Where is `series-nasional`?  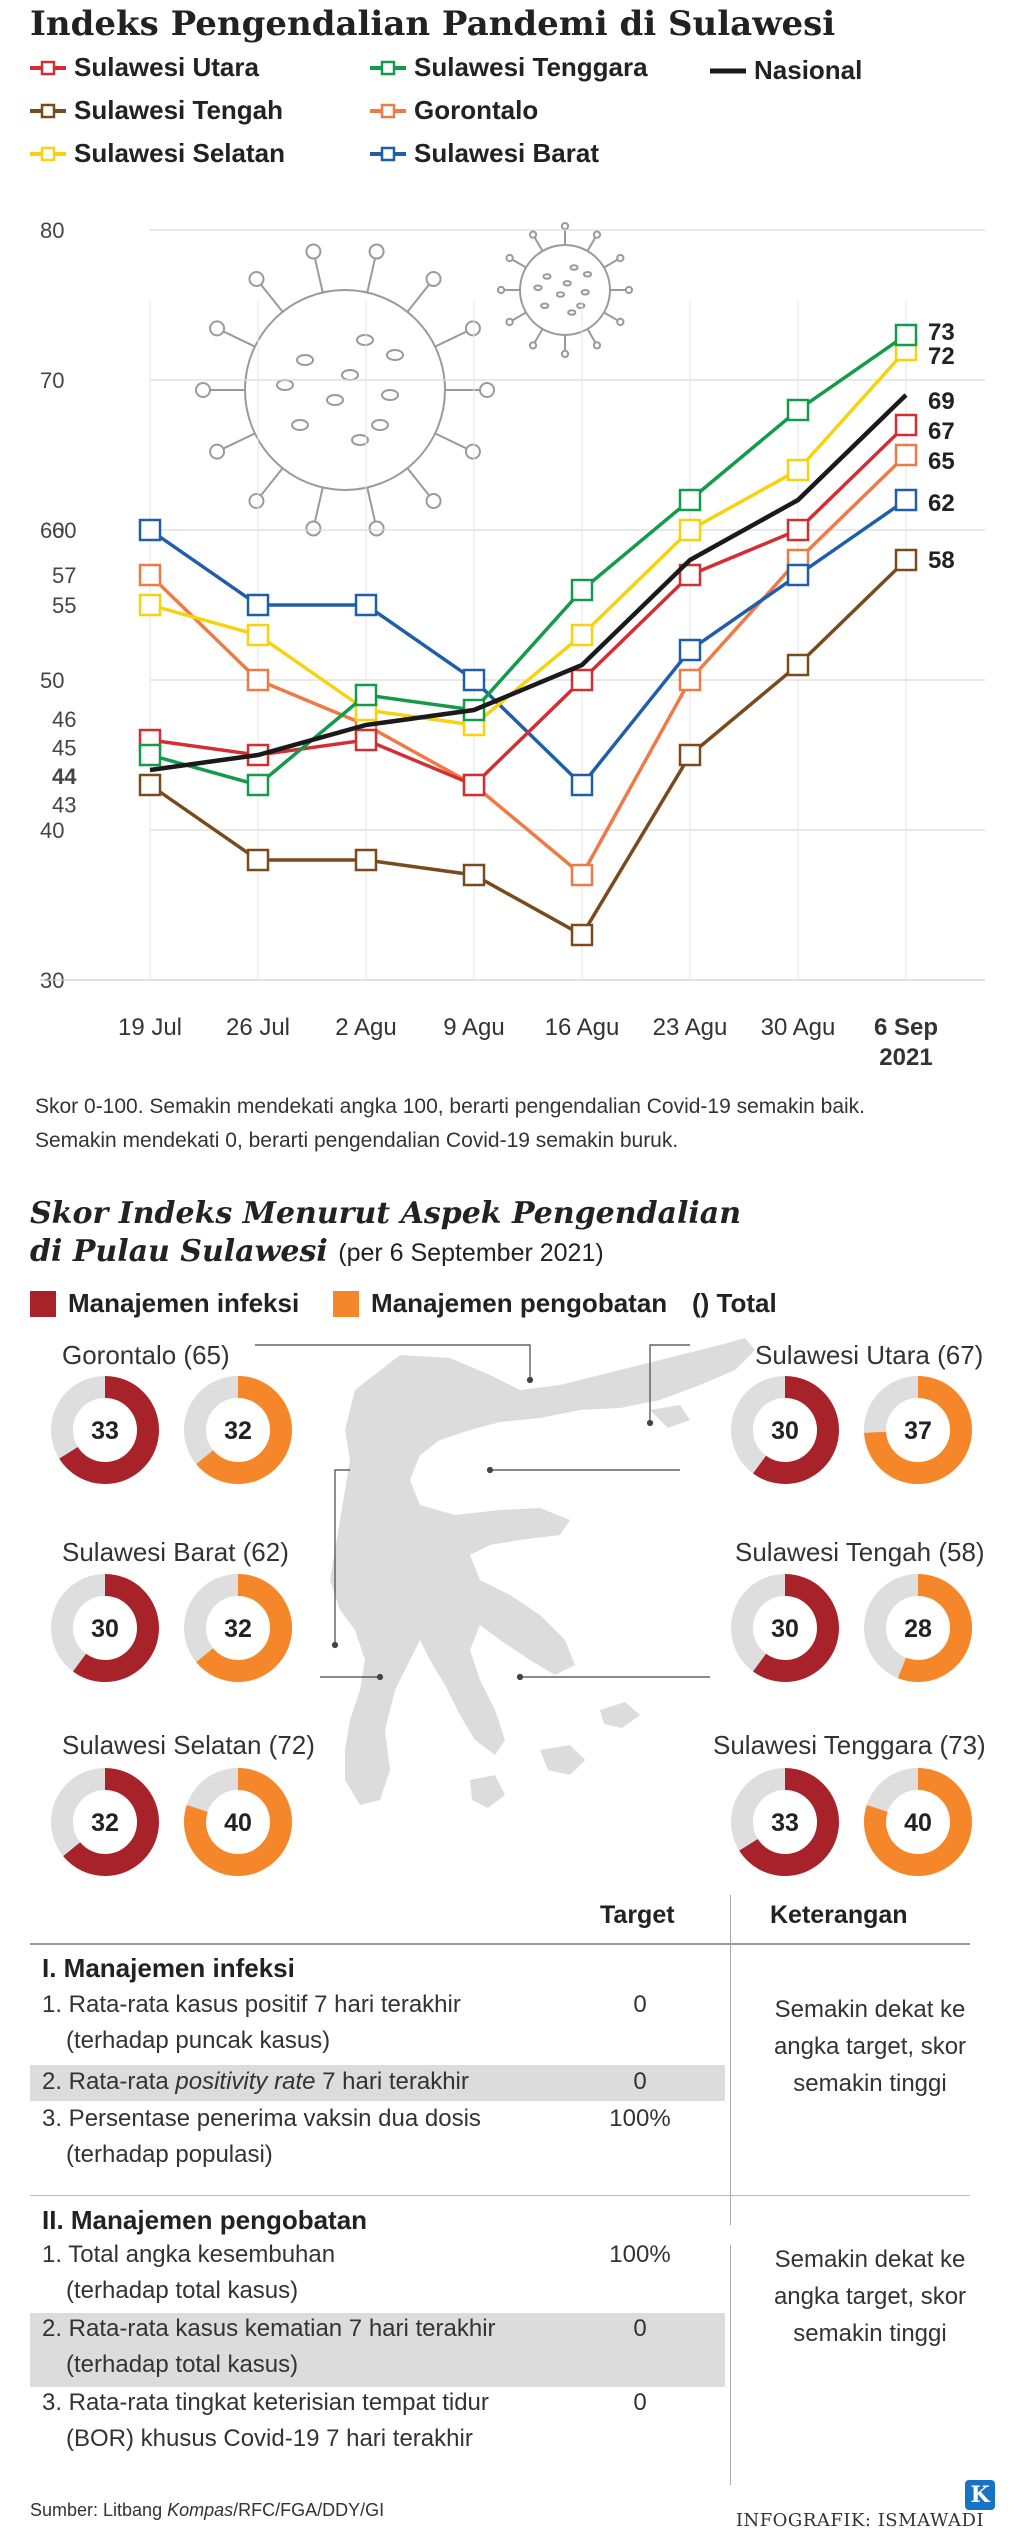 series-nasional is located at coordinates (528, 583).